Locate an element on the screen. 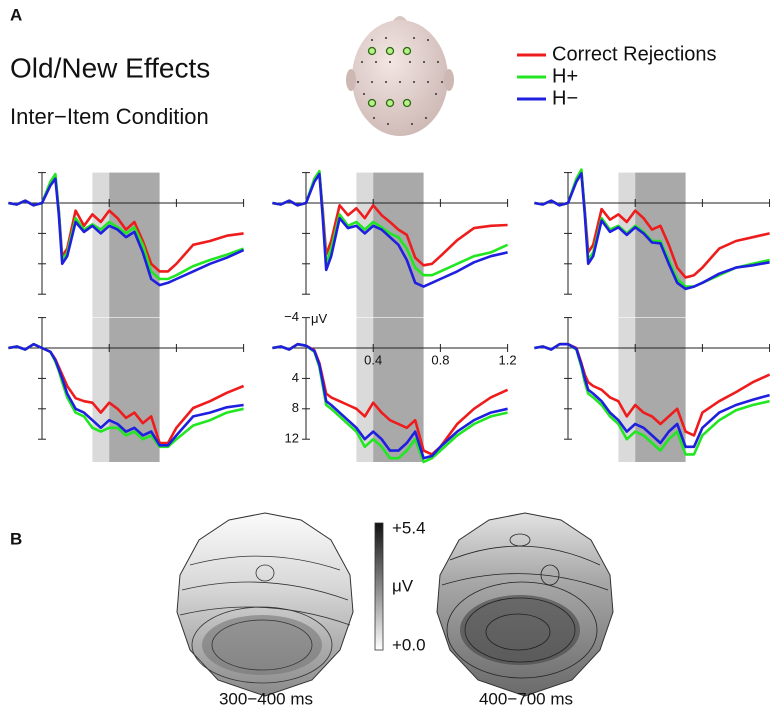 This screenshot has height=715, width=770. x-tick-label: 0.8 is located at coordinates (440, 359).